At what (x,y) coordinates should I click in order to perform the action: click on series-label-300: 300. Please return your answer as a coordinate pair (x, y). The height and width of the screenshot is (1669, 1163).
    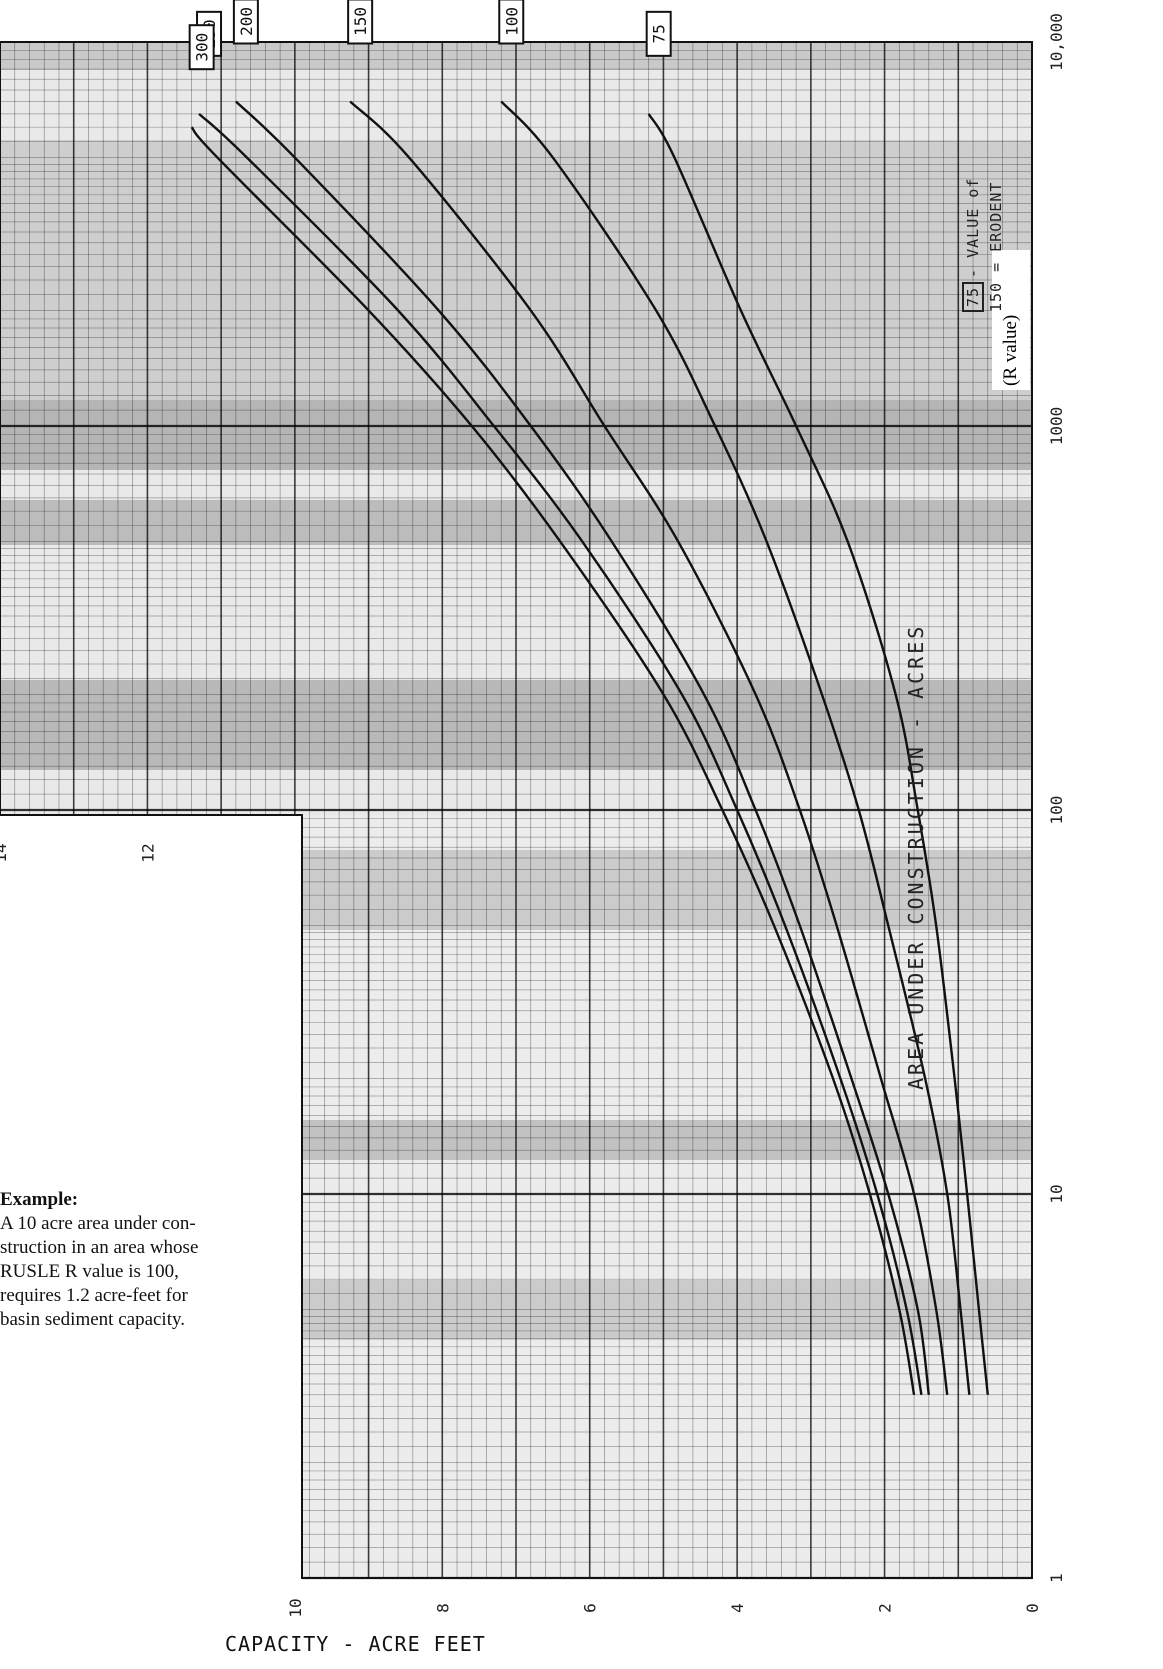
    Looking at the image, I should click on (201, 47).